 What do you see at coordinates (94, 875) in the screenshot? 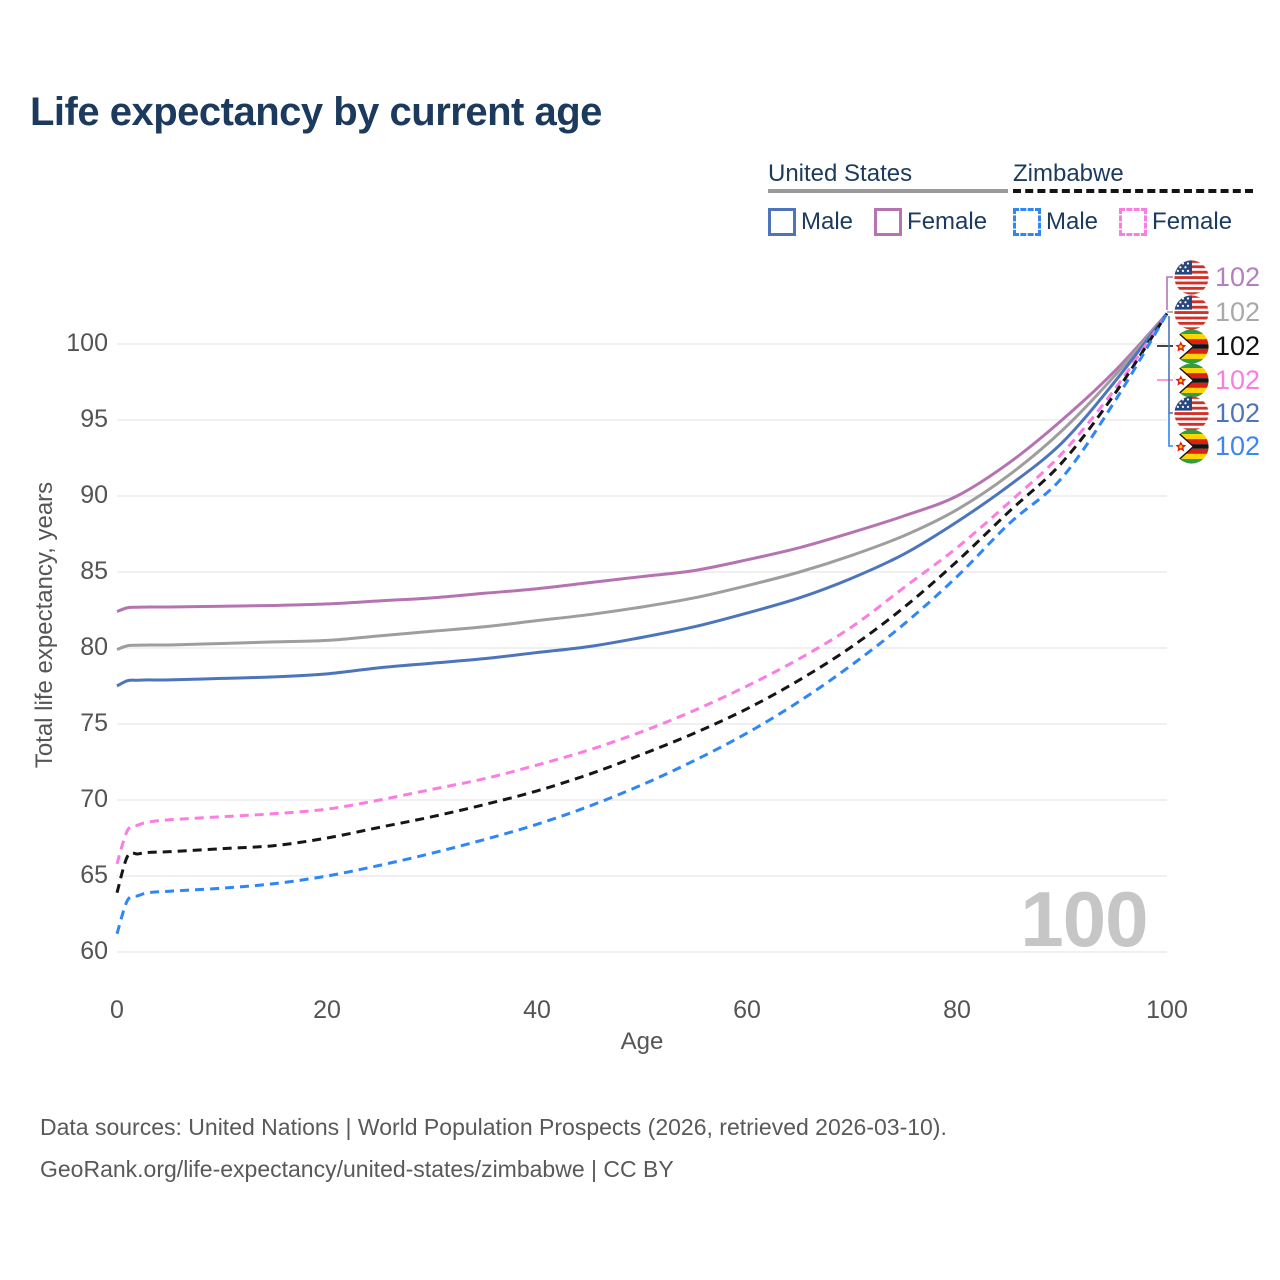
I see `y-tick-label: 65` at bounding box center [94, 875].